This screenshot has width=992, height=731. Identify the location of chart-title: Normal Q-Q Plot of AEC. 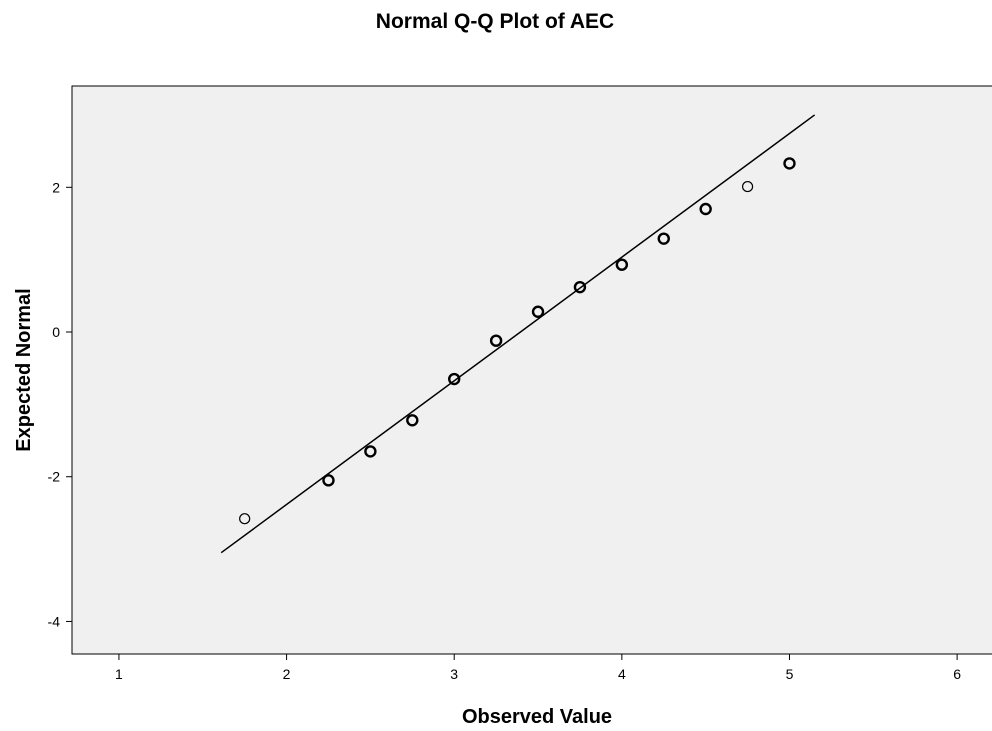
(495, 21).